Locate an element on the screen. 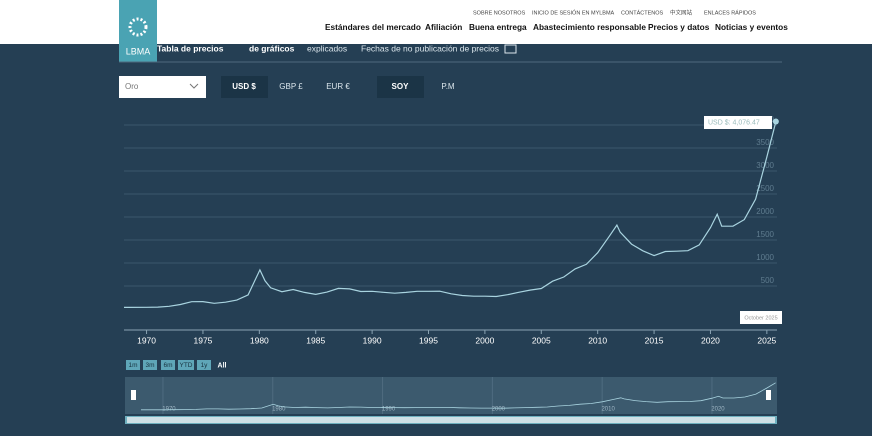  x-tick-label: 2015 is located at coordinates (654, 340).